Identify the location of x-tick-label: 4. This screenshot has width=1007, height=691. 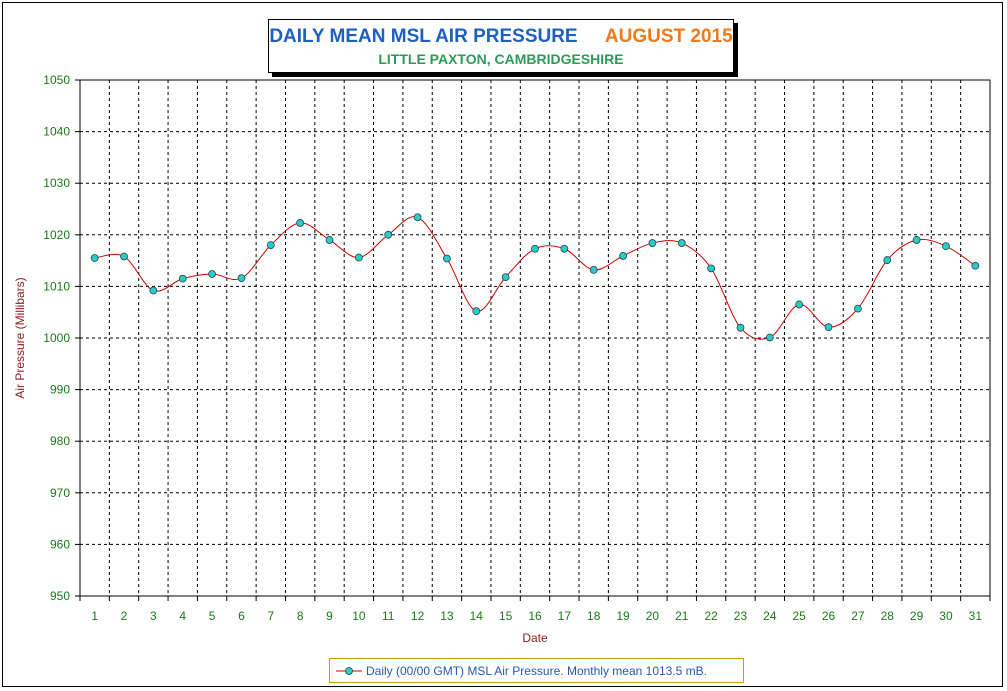
(182, 616).